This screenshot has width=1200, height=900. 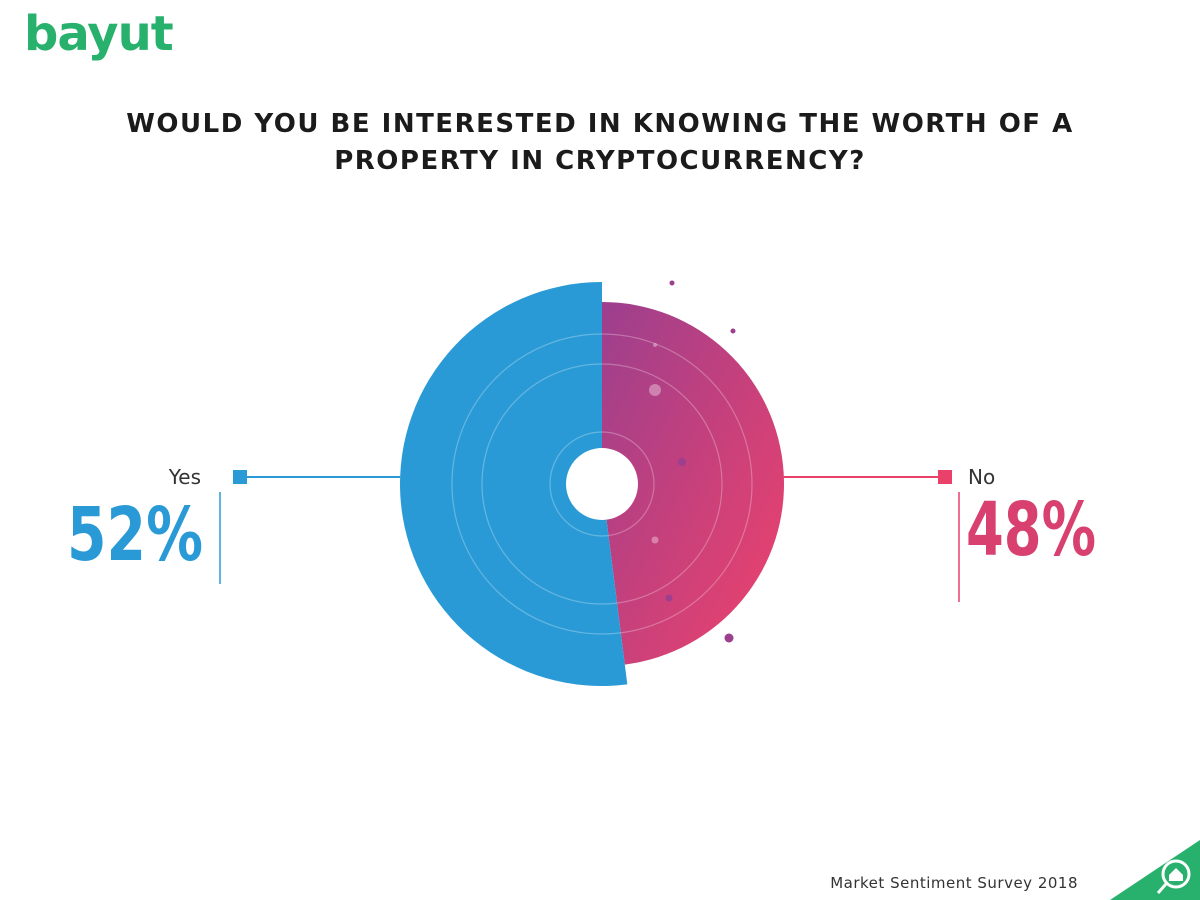 What do you see at coordinates (240, 477) in the screenshot?
I see `yes-legend-square` at bounding box center [240, 477].